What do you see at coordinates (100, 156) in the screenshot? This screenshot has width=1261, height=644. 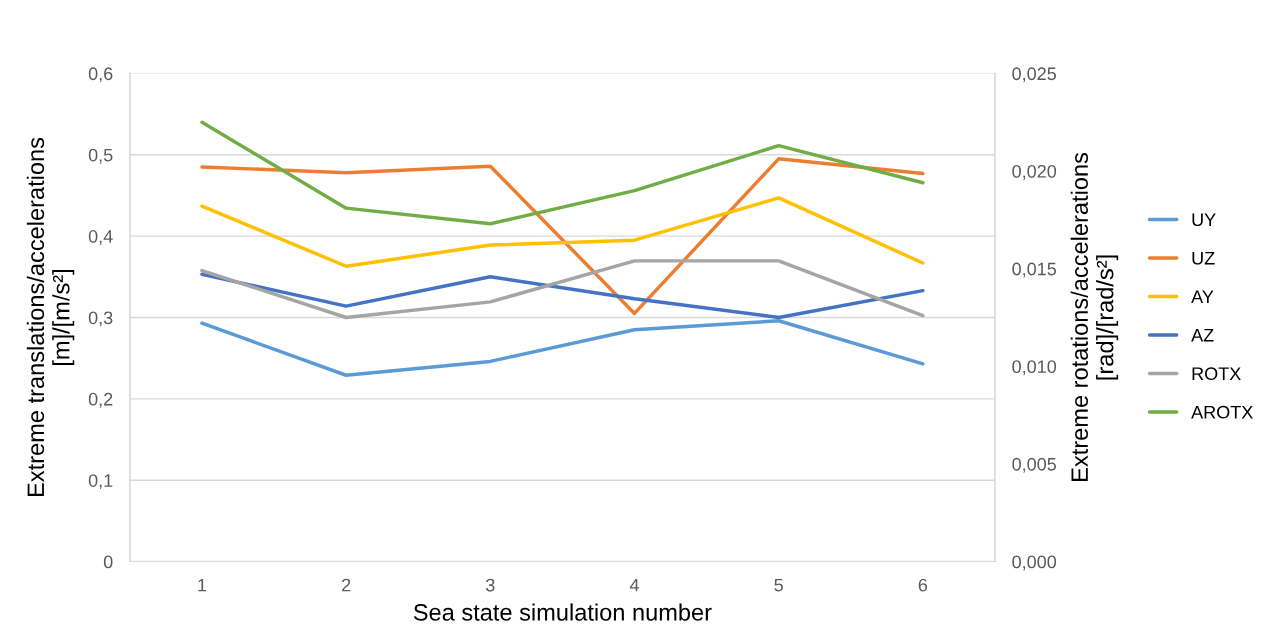 I see `y-tick-label: 0,5` at bounding box center [100, 156].